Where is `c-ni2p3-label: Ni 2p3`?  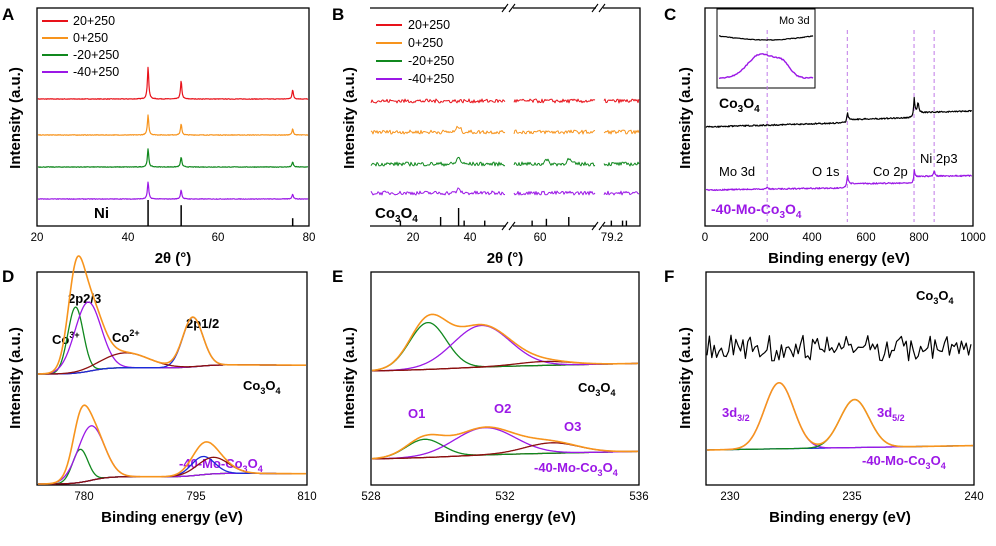
c-ni2p3-label: Ni 2p3 is located at coordinates (939, 158).